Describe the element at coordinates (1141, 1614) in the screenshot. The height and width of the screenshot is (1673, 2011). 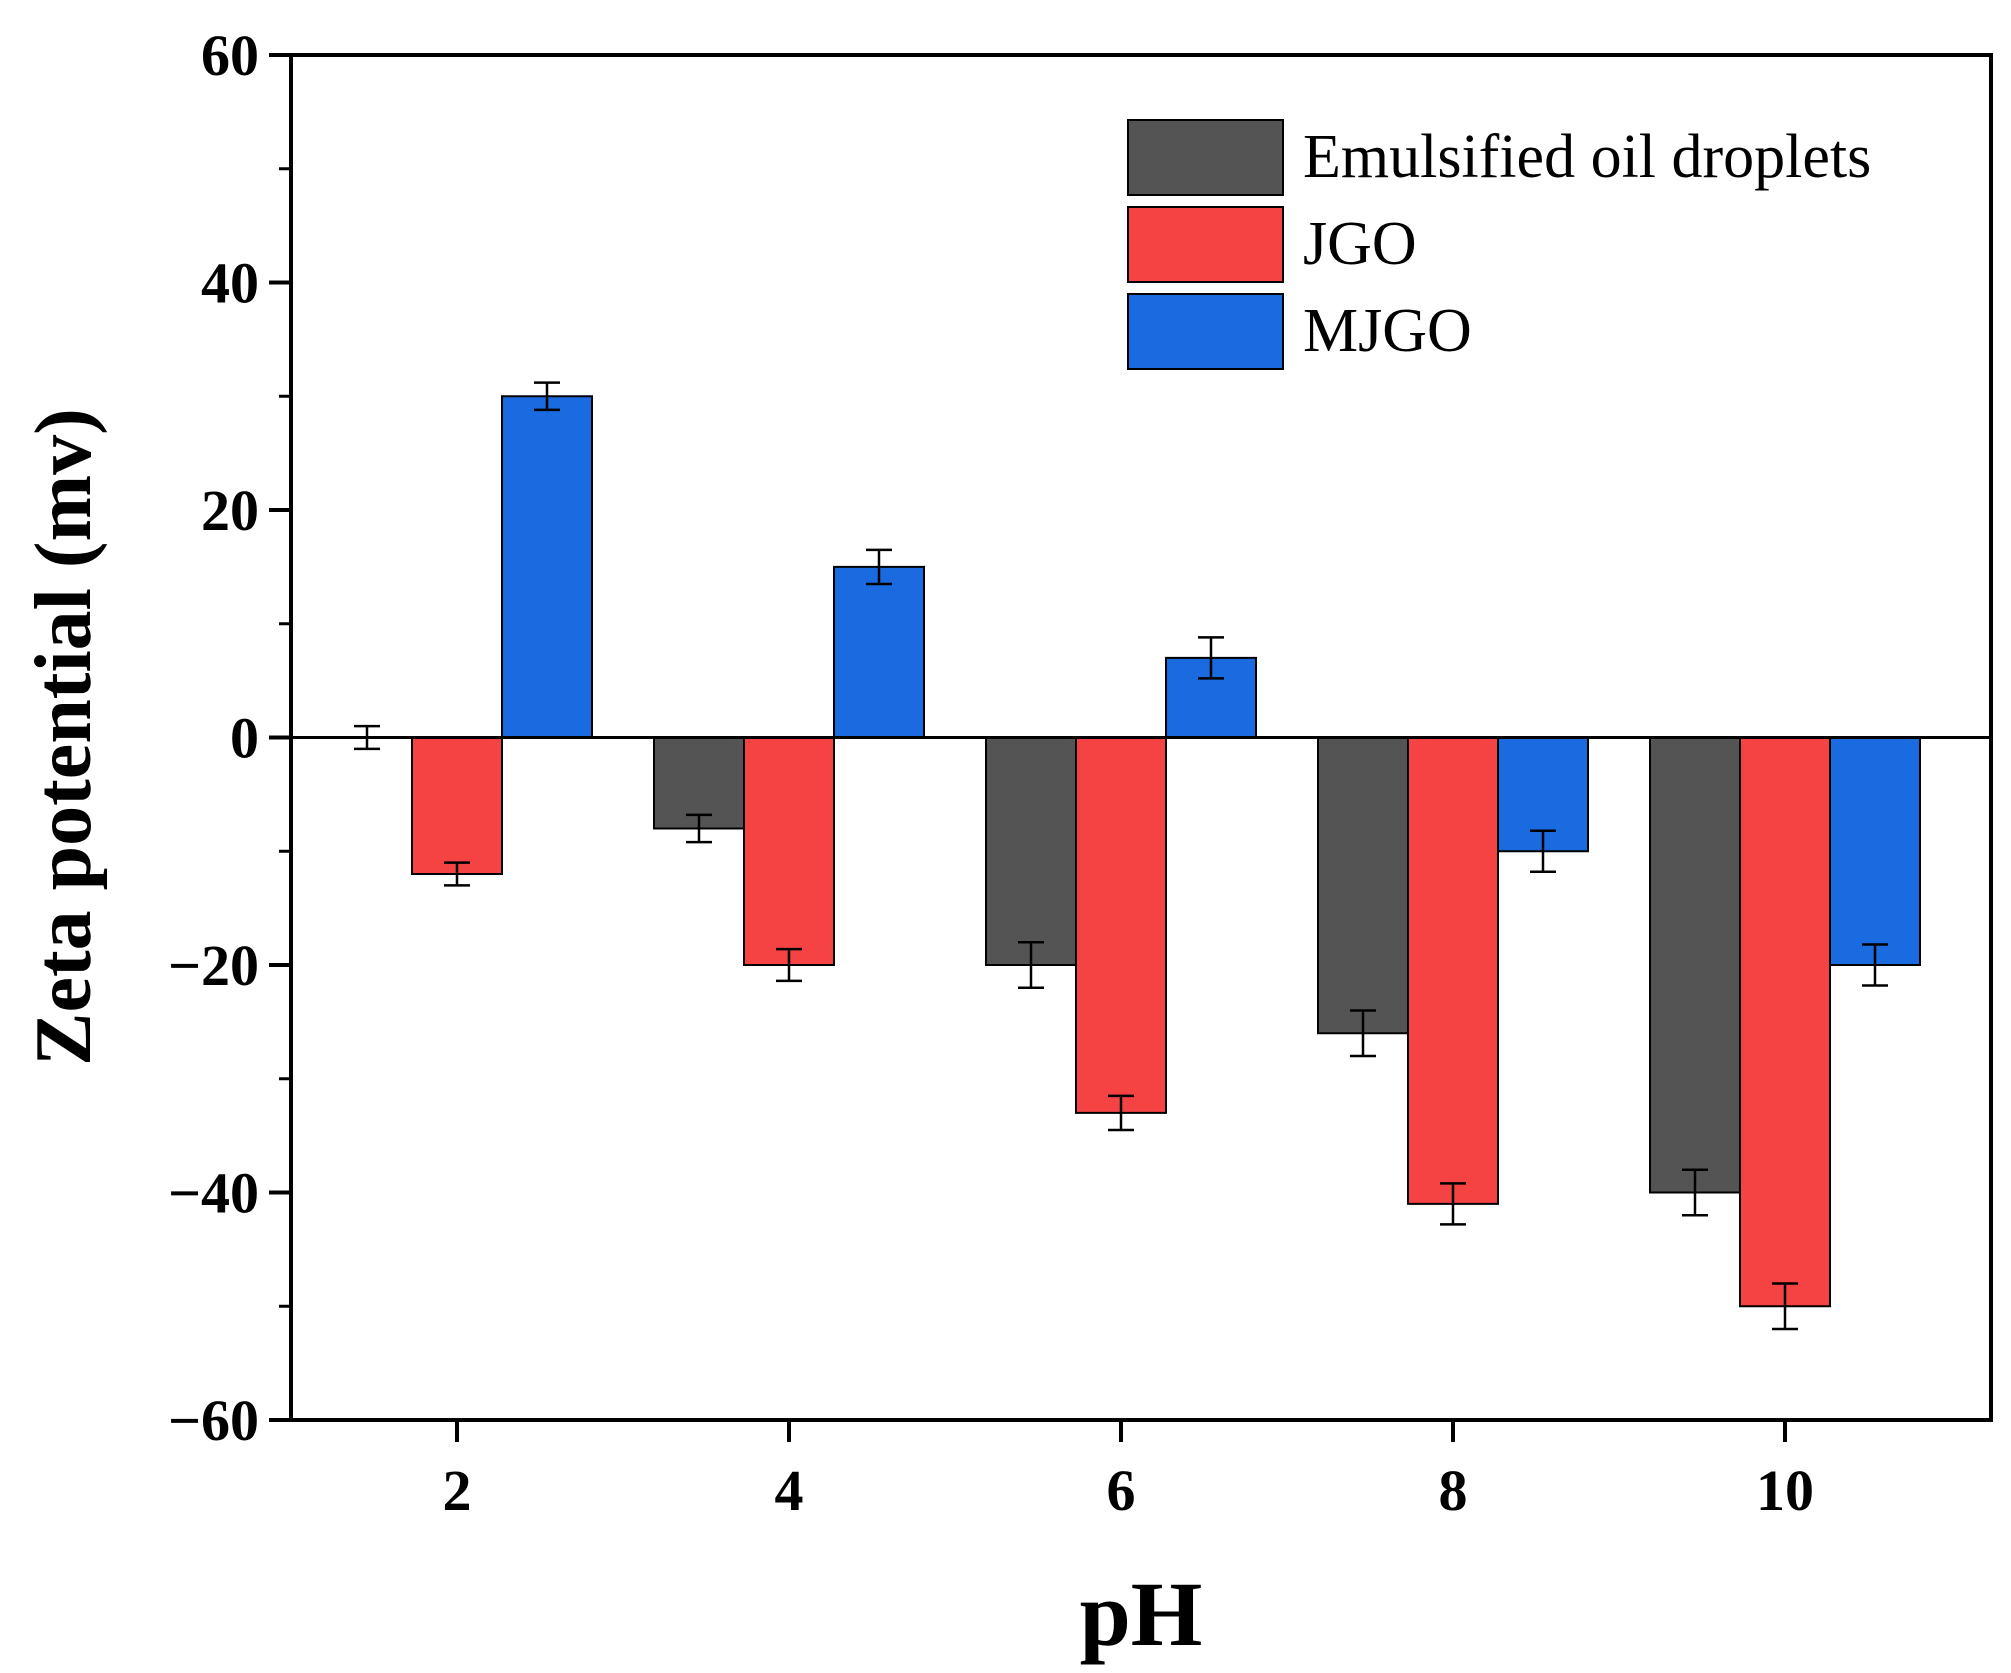
I see `x-axis-title: pH` at that location.